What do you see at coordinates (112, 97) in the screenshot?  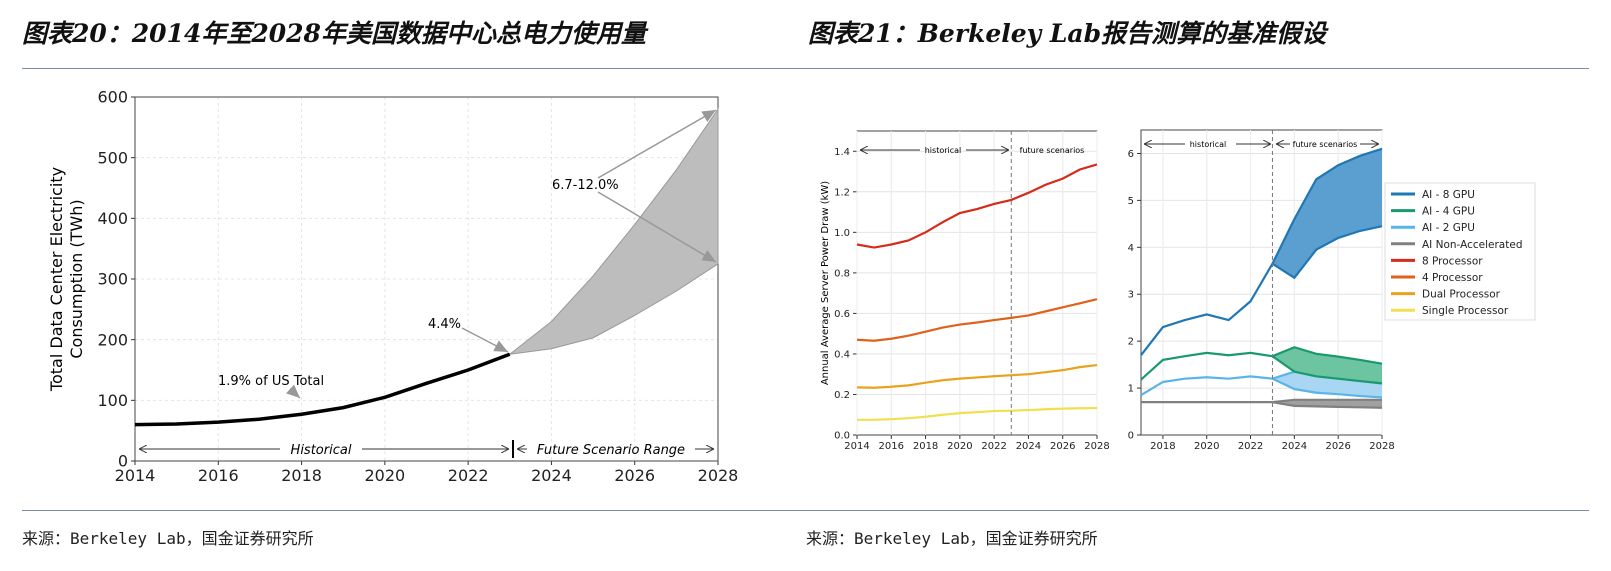 I see `y-tick-label: 600` at bounding box center [112, 97].